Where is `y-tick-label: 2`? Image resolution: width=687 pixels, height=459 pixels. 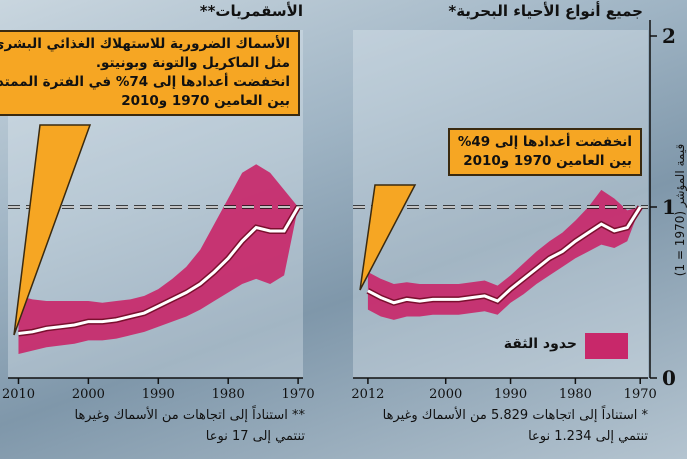 y-tick-label: 2 is located at coordinates (669, 36).